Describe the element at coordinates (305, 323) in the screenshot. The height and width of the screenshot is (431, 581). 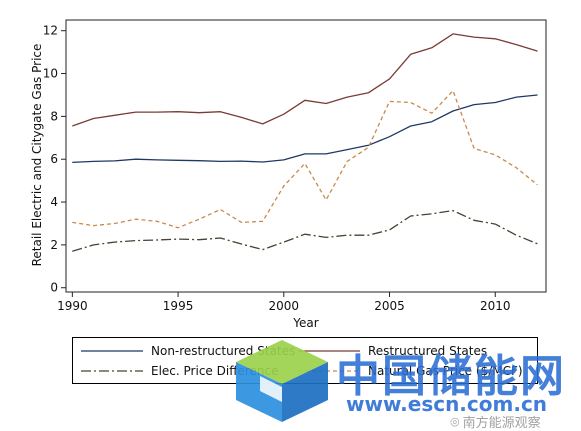
I see `x-axis-label: Year` at that location.